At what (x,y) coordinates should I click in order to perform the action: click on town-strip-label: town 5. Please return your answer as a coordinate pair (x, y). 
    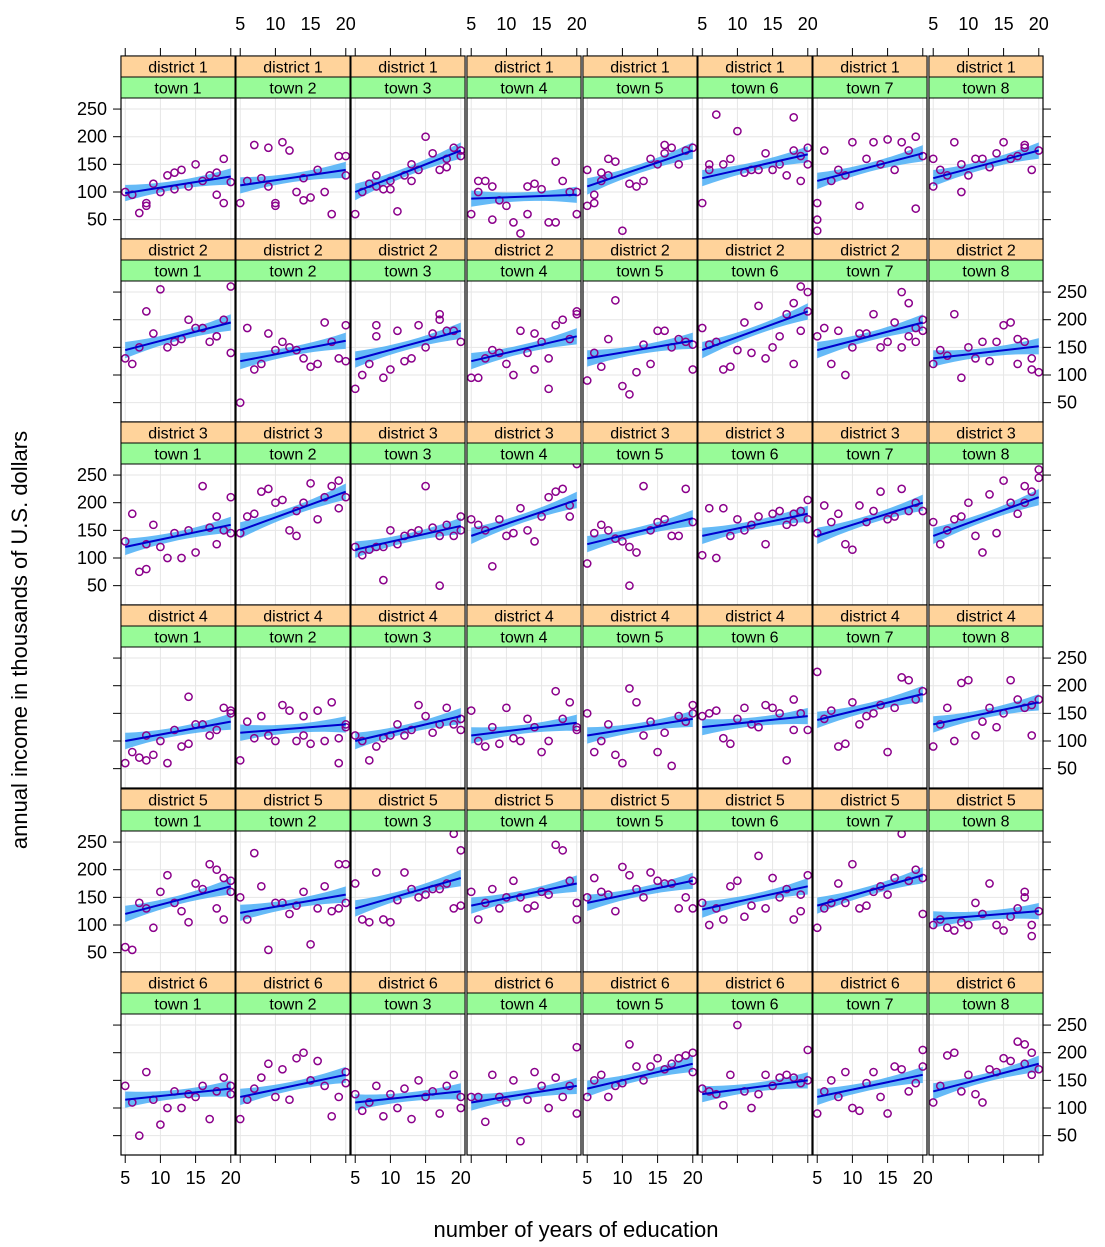
    Looking at the image, I should click on (639, 272).